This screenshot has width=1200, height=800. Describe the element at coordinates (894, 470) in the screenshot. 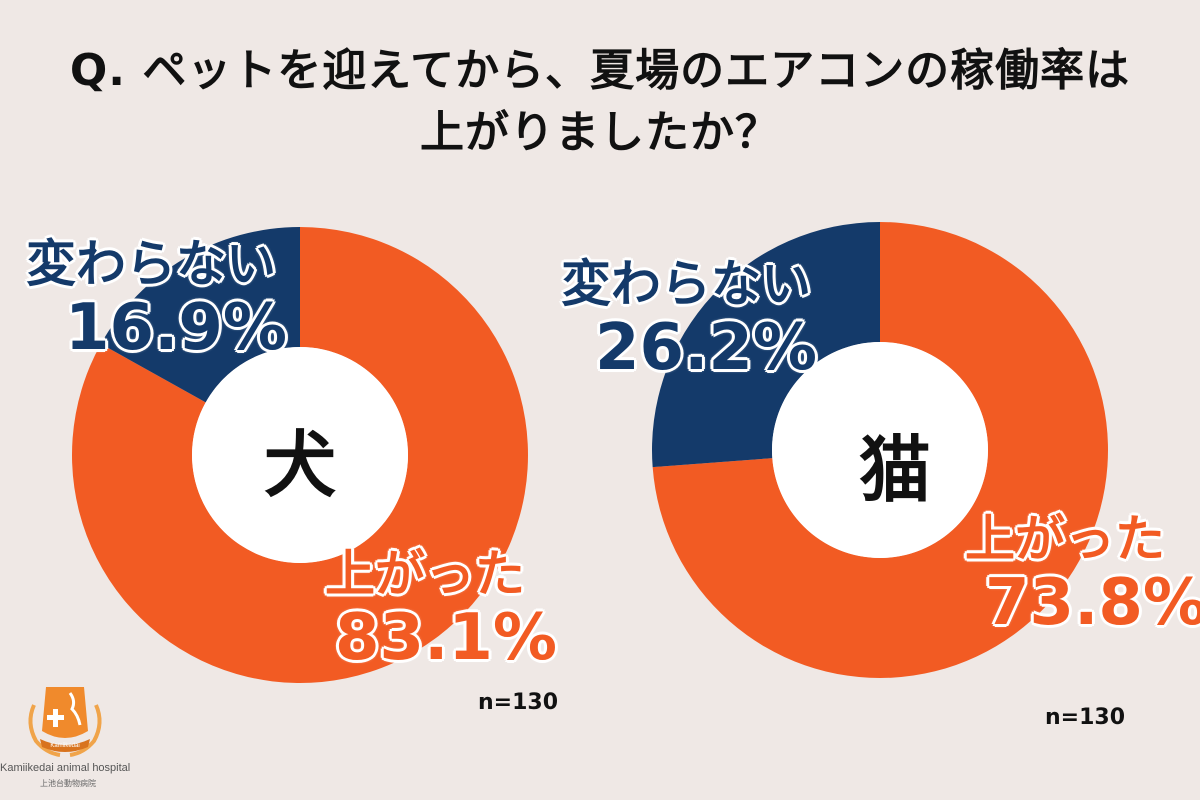

I see `cat-center-label: 猫` at that location.